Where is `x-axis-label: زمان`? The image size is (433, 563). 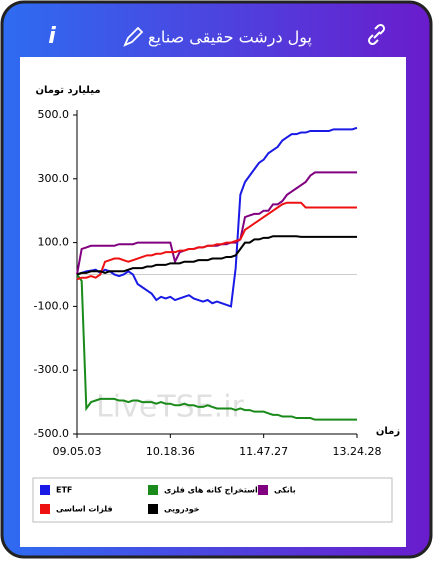 x-axis-label: زمان is located at coordinates (388, 431).